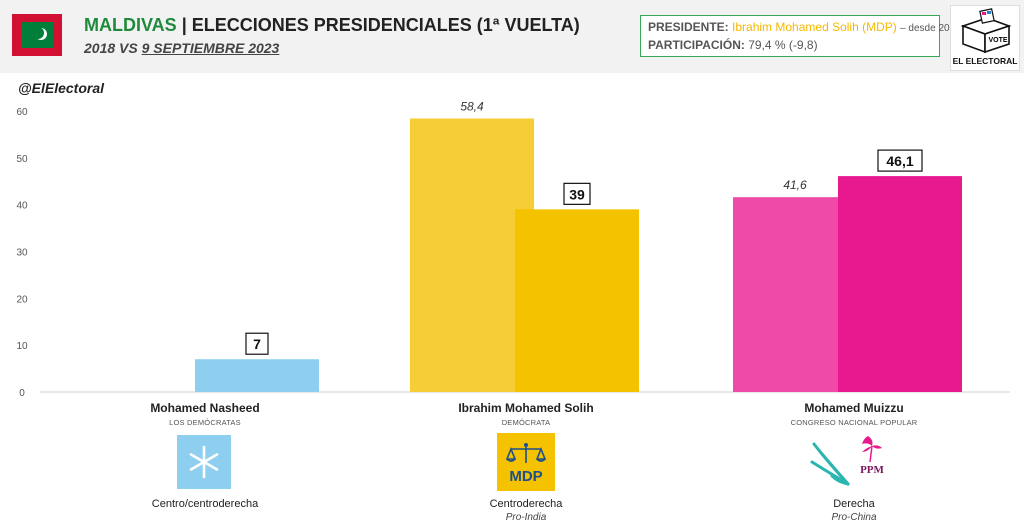 This screenshot has width=1024, height=529. What do you see at coordinates (22, 346) in the screenshot?
I see `y-tick-label: 10` at bounding box center [22, 346].